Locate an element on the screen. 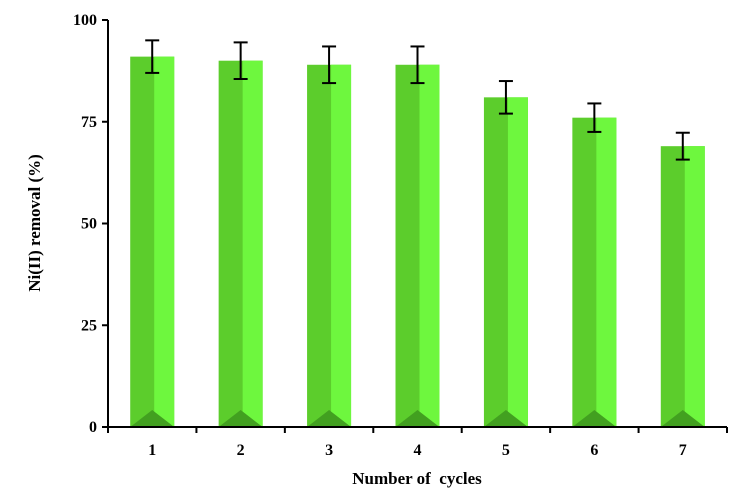  x-tick-label: 1 is located at coordinates (152, 450).